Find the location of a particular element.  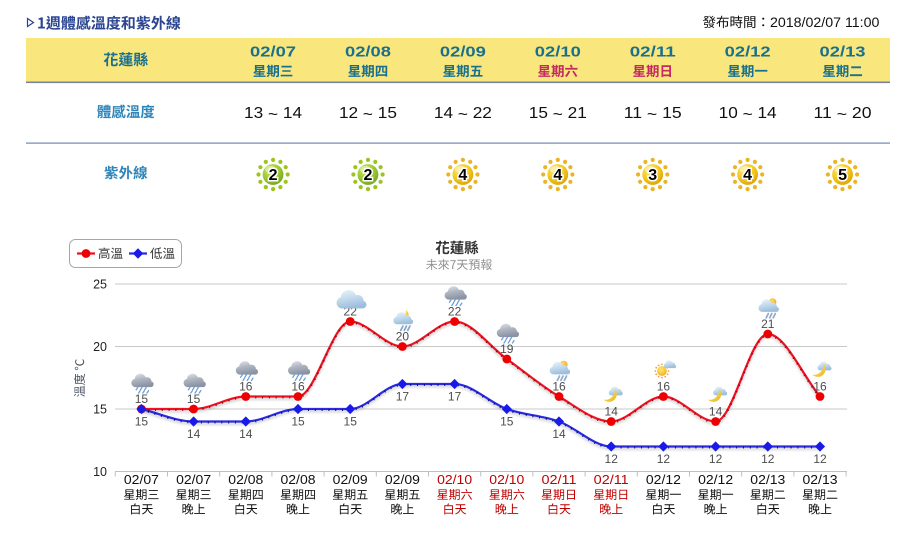

svg-text: 2018/02/07 11:00 is located at coordinates (825, 23).